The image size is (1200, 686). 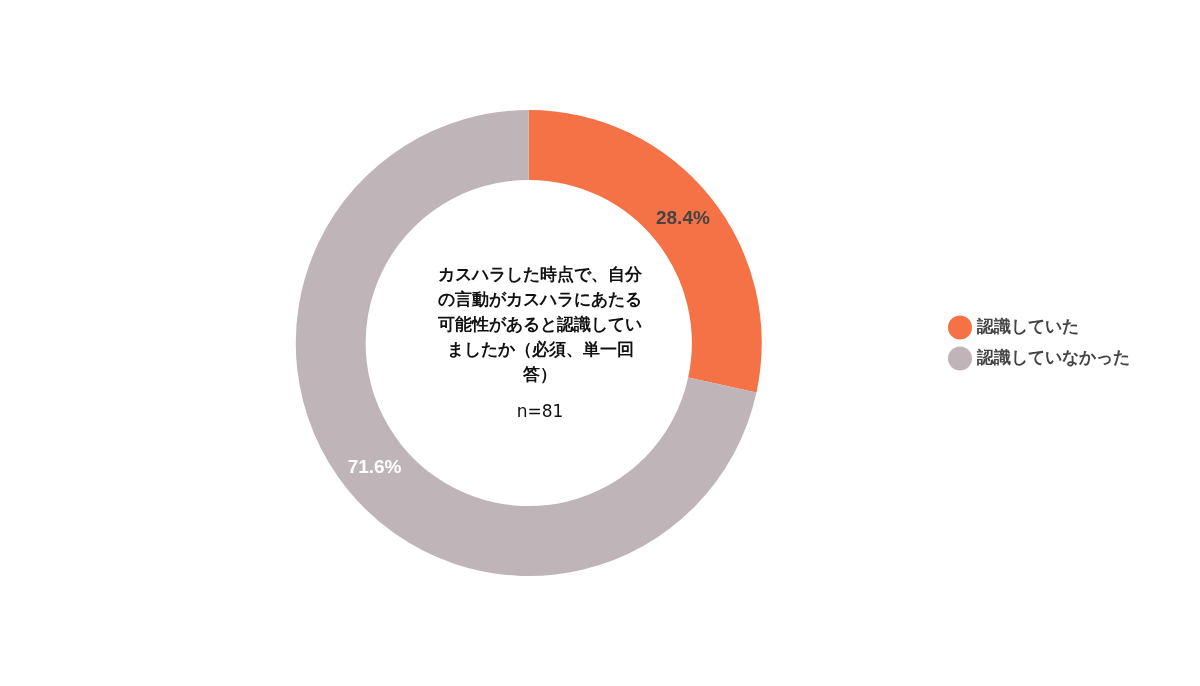 What do you see at coordinates (1027, 325) in the screenshot?
I see `legend-label: 認識していた` at bounding box center [1027, 325].